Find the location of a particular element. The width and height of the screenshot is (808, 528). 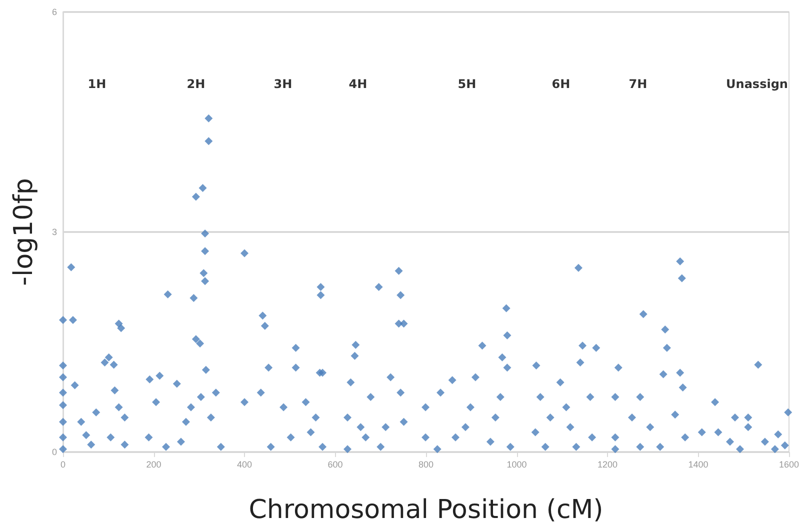

x-tick-label: 0 is located at coordinates (63, 465).